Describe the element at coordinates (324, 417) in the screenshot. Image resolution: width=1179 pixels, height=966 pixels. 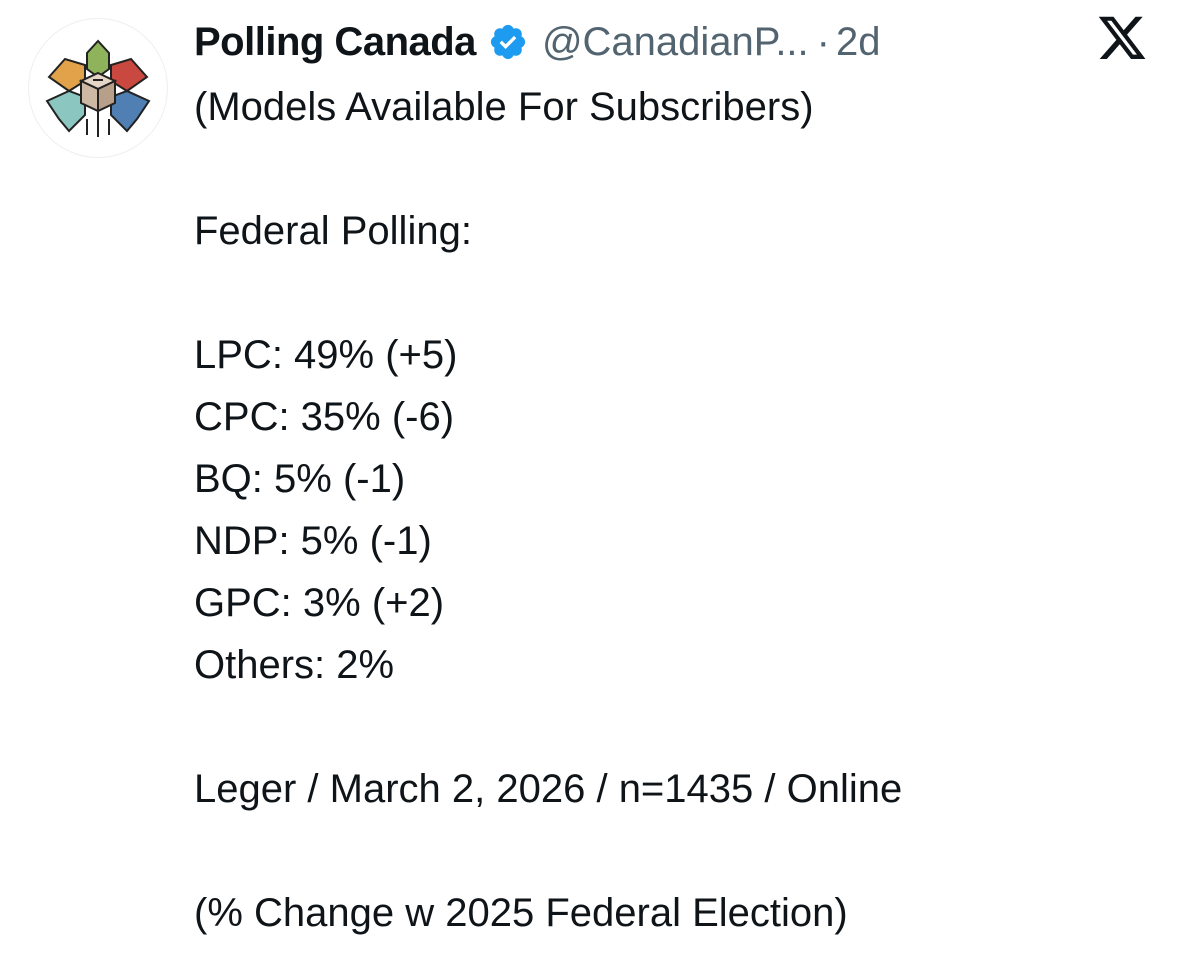
I see `result-line-cpc: CPC: 35% (-6)` at that location.